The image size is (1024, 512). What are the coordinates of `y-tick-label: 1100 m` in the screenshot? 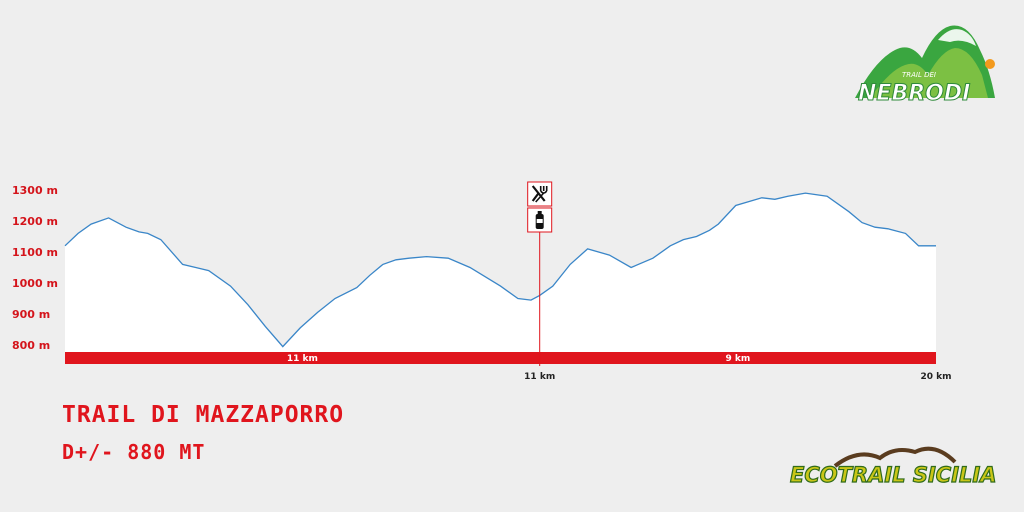 It's located at (35, 252).